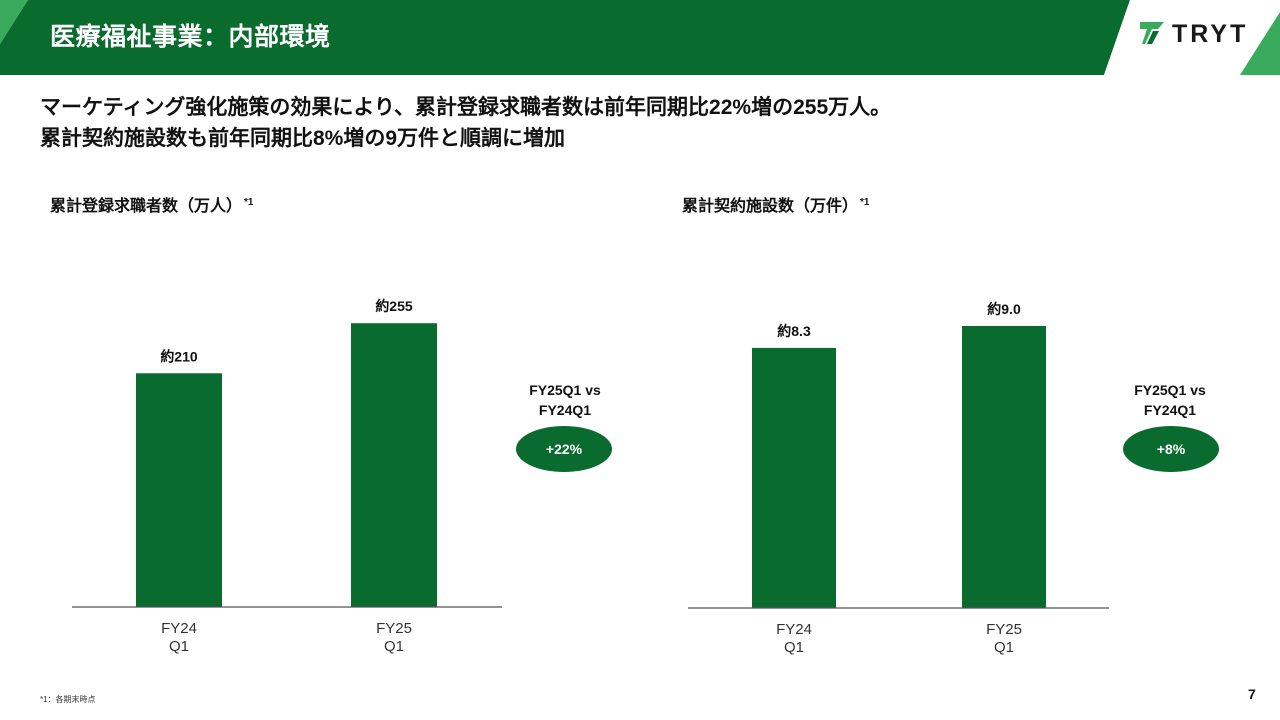 The height and width of the screenshot is (720, 1280). Describe the element at coordinates (794, 638) in the screenshot. I see `chart-2-category-label-1: FY24 Q1` at that location.